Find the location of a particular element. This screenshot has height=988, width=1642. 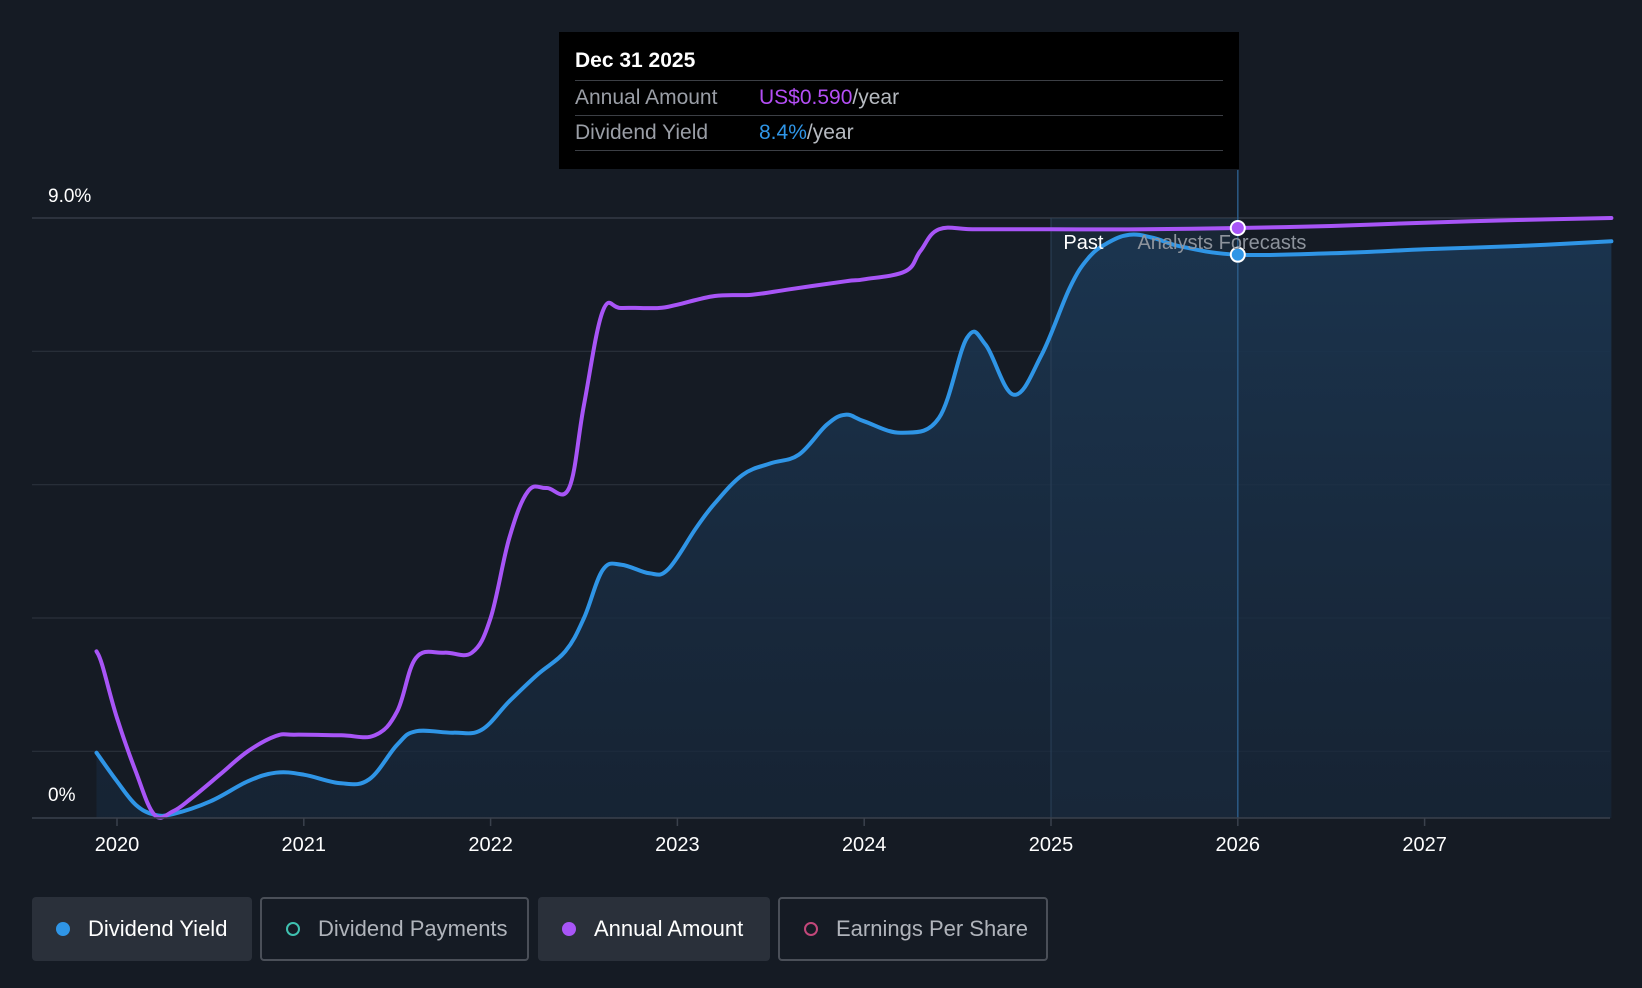

dividend-yield-marker is located at coordinates (1237, 254).